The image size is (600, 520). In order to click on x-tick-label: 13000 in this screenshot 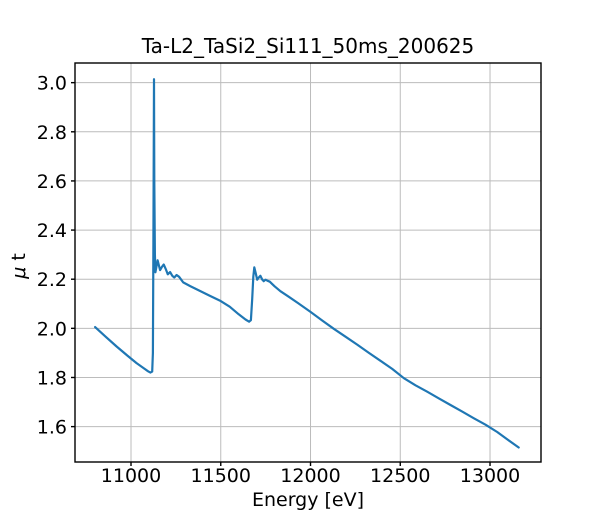, I will do `click(490, 476)`.